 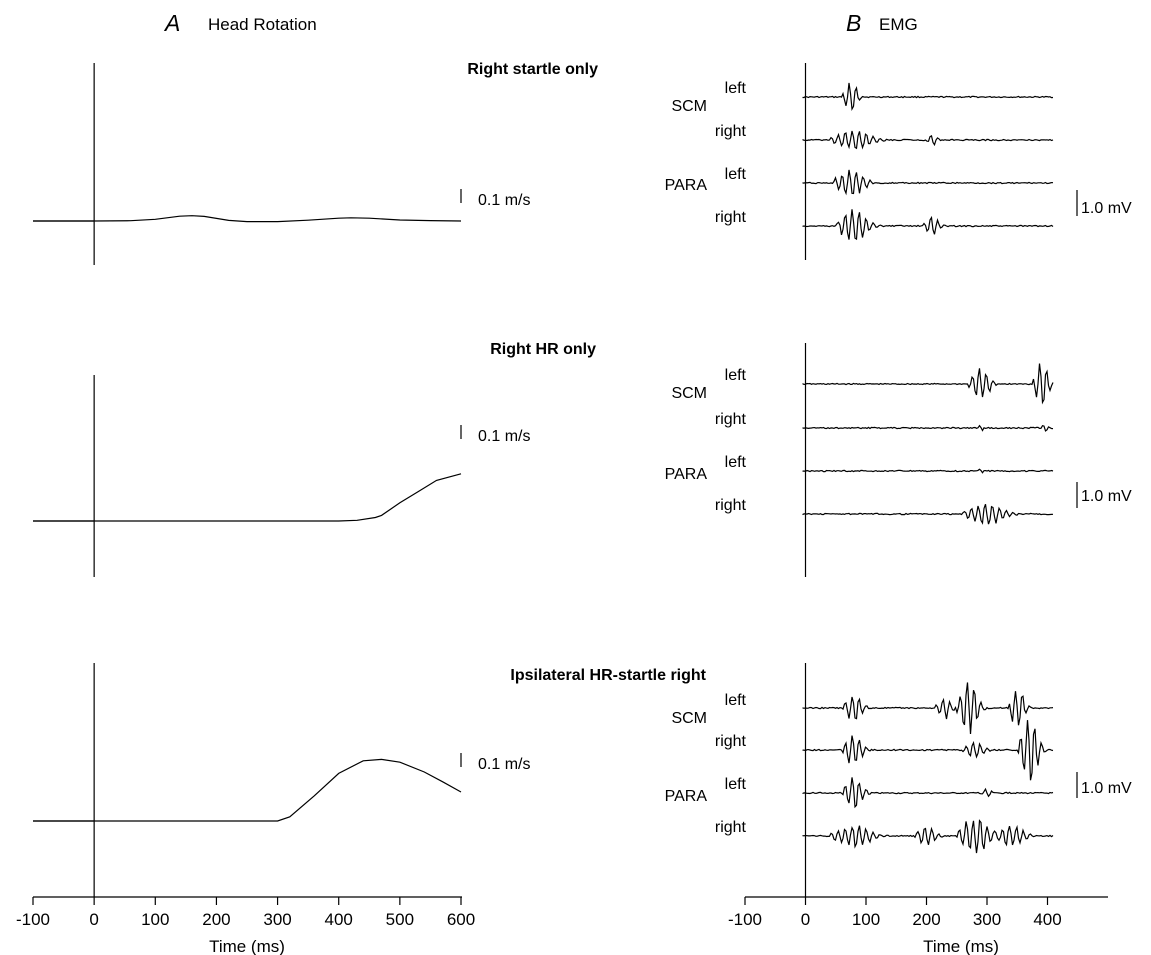 I want to click on x-tick-label-b: 0, so click(x=805, y=919).